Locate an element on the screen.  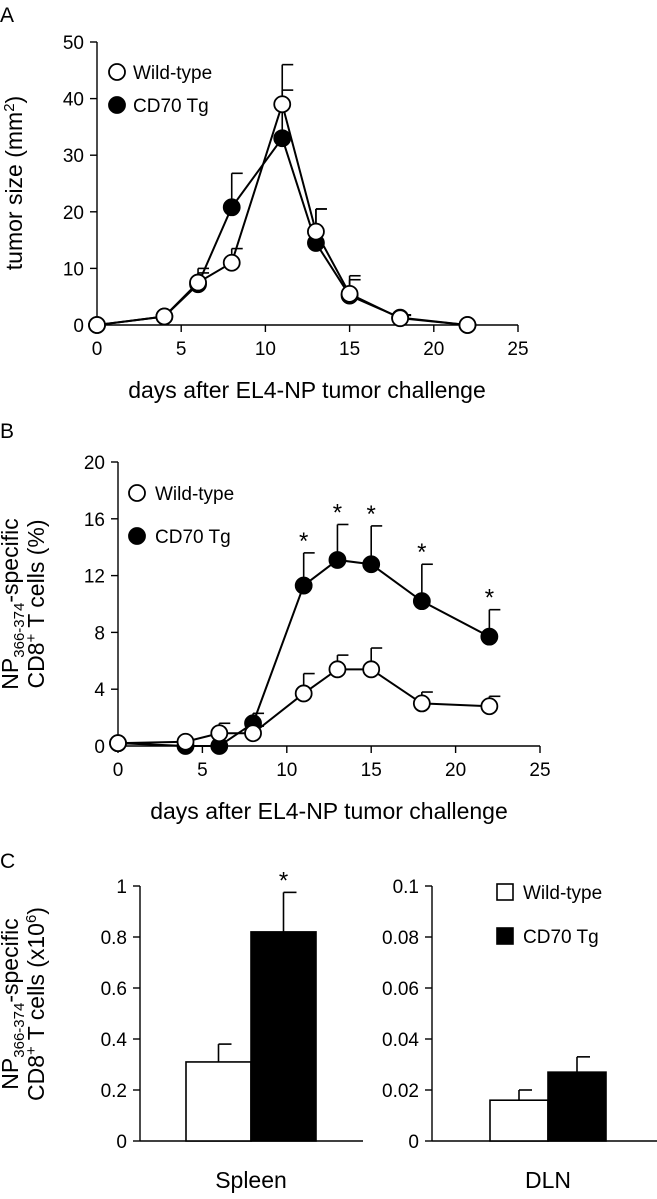
y-tick-label: 0.04 is located at coordinates (400, 1040).